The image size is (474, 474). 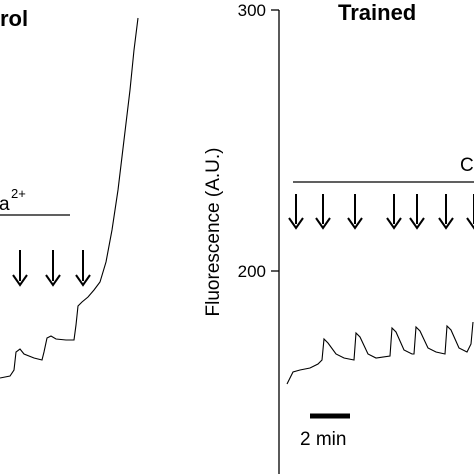 I want to click on control-ion-superscript: 2+, so click(x=18, y=193).